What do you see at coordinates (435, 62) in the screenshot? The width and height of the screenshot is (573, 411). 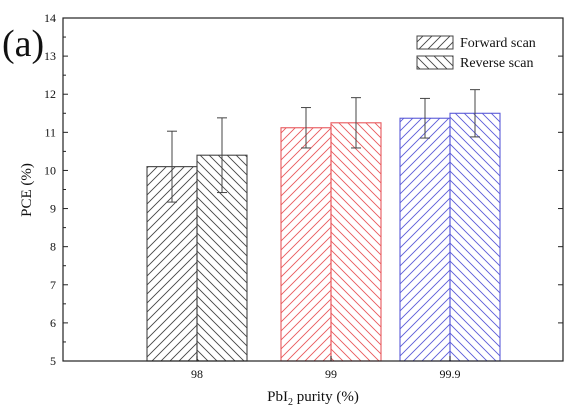 I see `legend-swatch-reverse` at bounding box center [435, 62].